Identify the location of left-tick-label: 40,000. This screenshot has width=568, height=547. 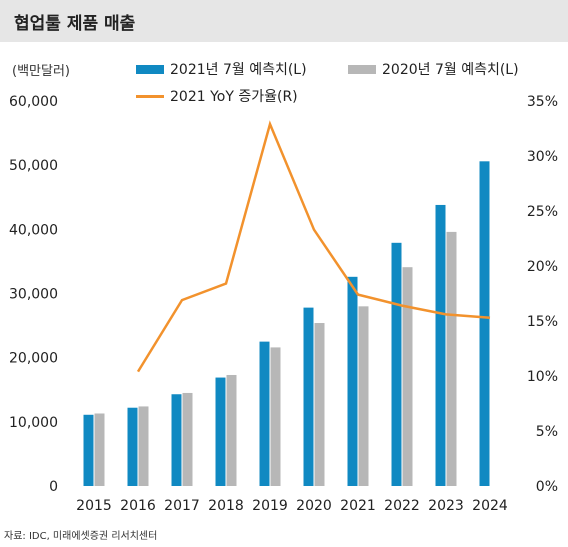
(33, 230).